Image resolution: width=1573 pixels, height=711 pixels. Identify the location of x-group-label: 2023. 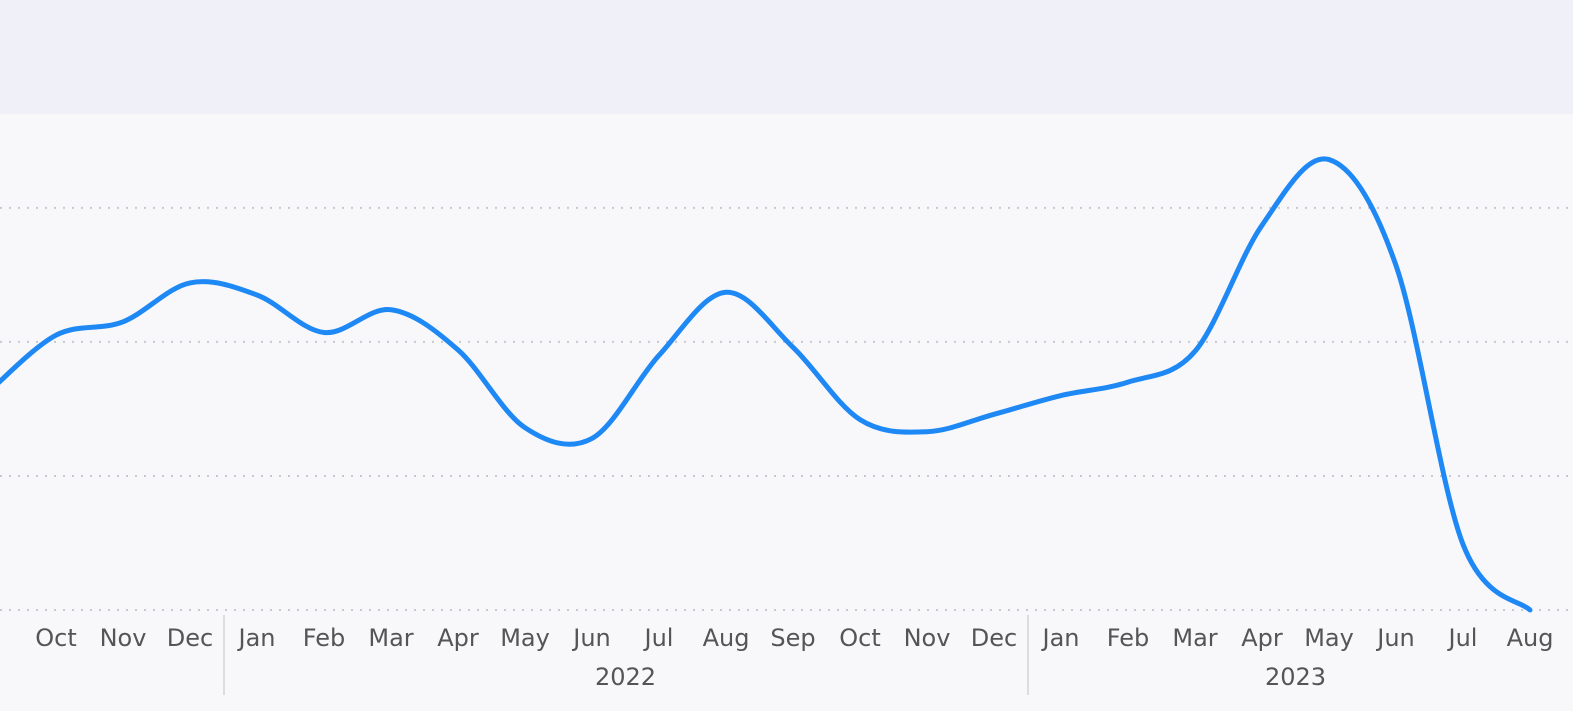
(1295, 677).